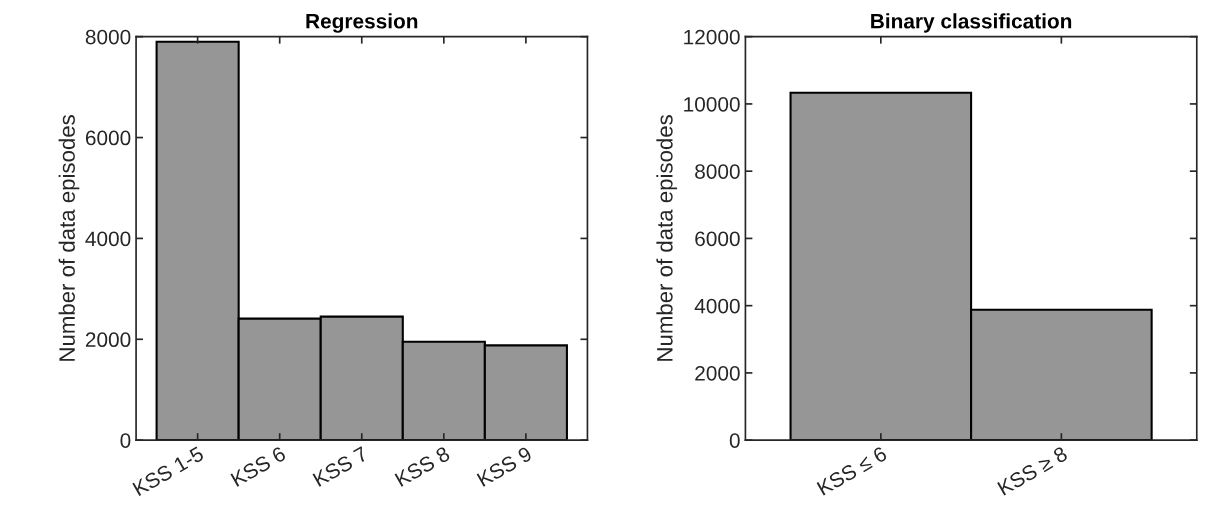  I want to click on x-tick-label: KSS 9, so click(504, 466).